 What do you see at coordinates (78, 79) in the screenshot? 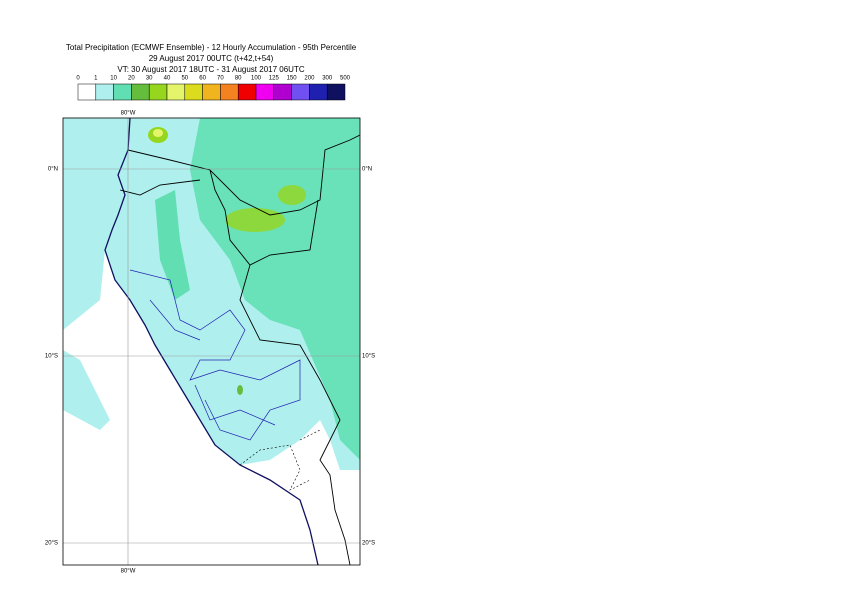
I see `legend-label: 0` at bounding box center [78, 79].